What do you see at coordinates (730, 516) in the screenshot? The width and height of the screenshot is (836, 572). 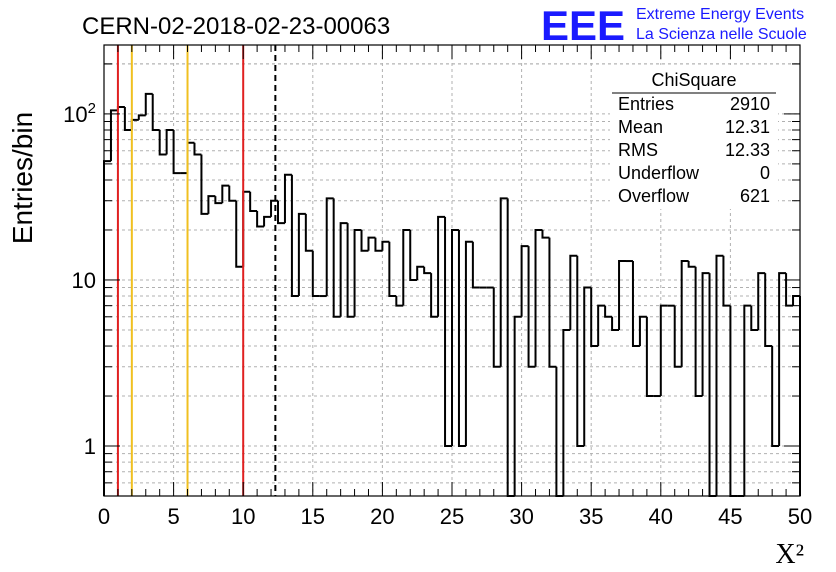 I see `x-tick-label: 45` at bounding box center [730, 516].